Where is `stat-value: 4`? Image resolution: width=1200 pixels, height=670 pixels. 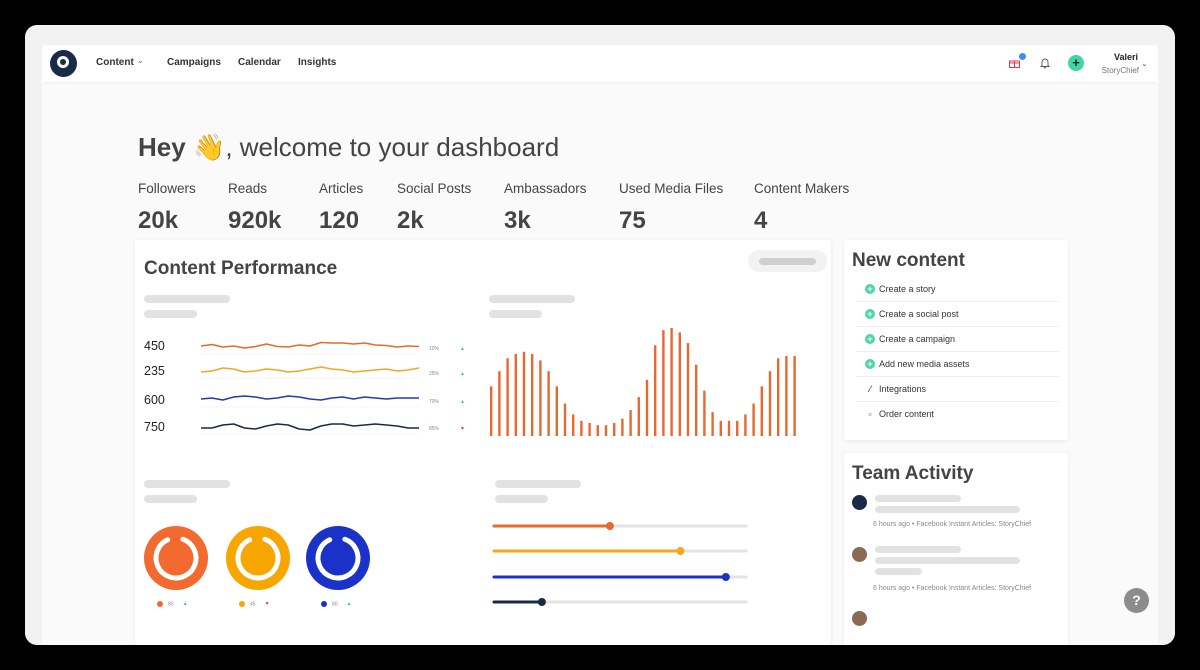
stat-value: 4 is located at coordinates (761, 220).